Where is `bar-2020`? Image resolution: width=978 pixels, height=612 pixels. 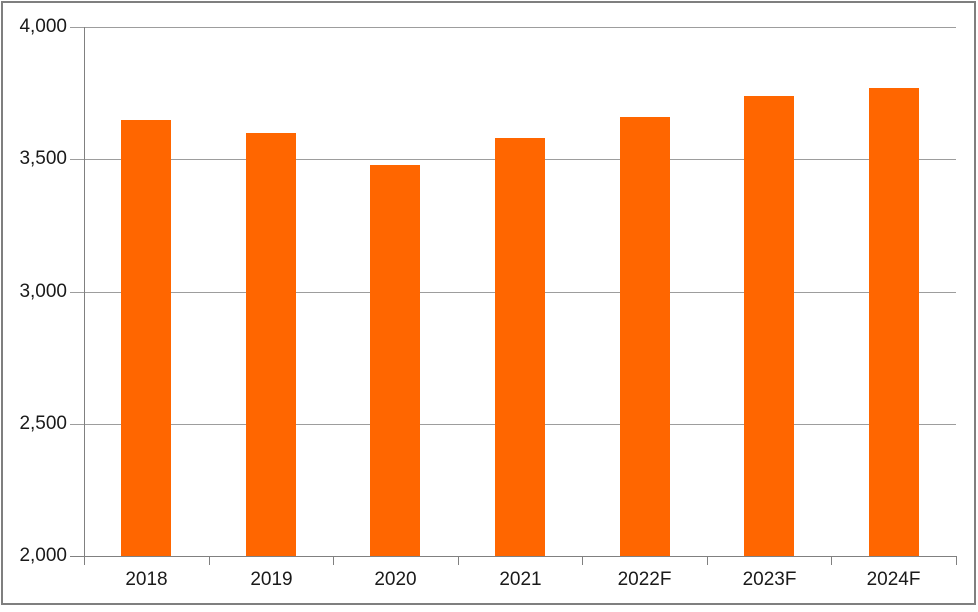
bar-2020 is located at coordinates (395, 360).